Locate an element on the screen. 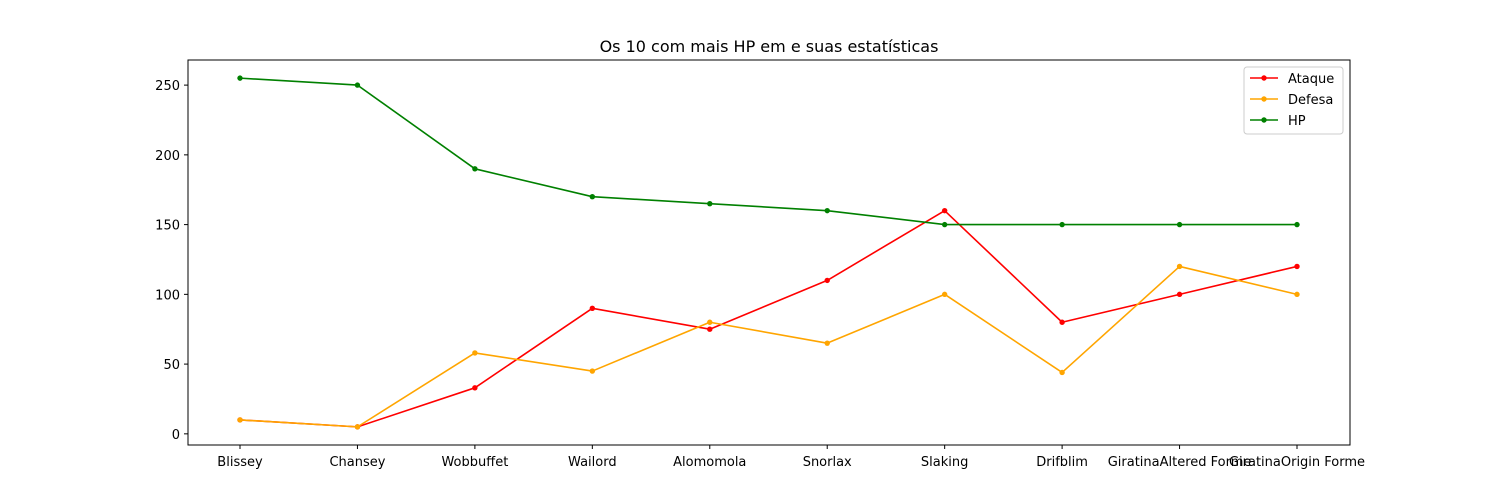  y-tick-label: 150 is located at coordinates (167, 226).